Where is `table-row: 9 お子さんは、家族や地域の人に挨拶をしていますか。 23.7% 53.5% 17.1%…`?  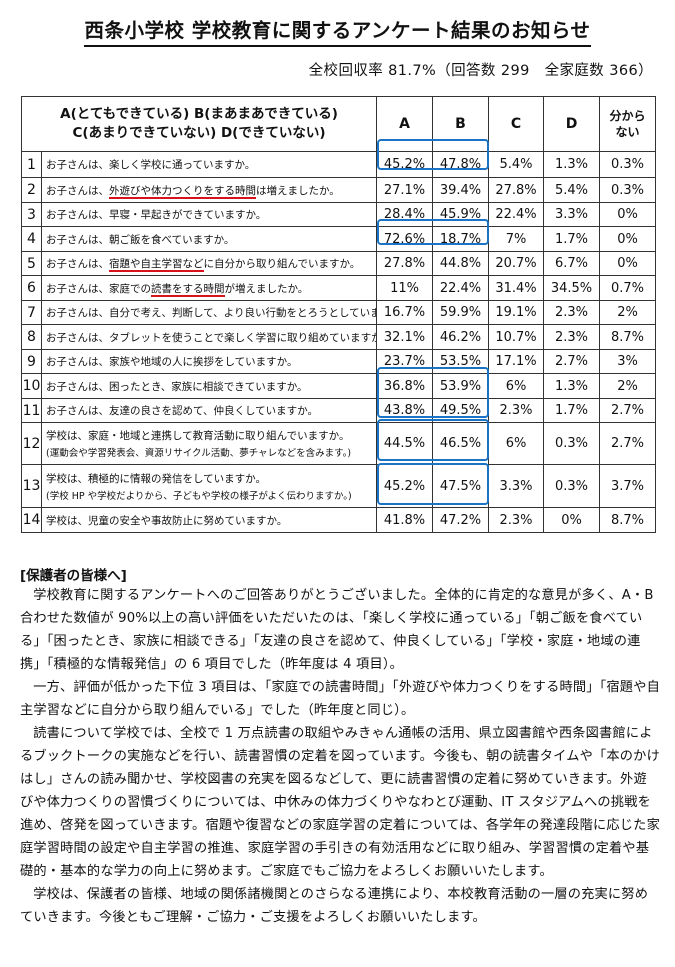
table-row: 9 お子さんは、家族や地域の人に挨拶をしていますか。 23.7% 53.5% 17.1%… is located at coordinates (339, 361).